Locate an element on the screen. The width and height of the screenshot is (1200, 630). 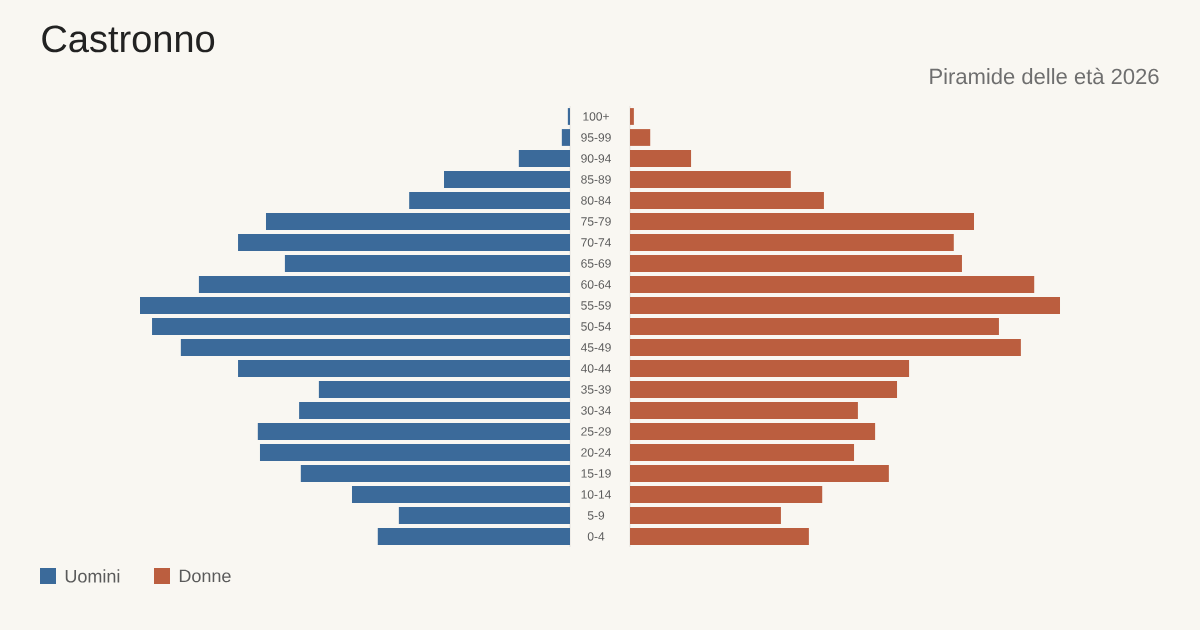
y-tick-label: 35-39 is located at coordinates (596, 389).